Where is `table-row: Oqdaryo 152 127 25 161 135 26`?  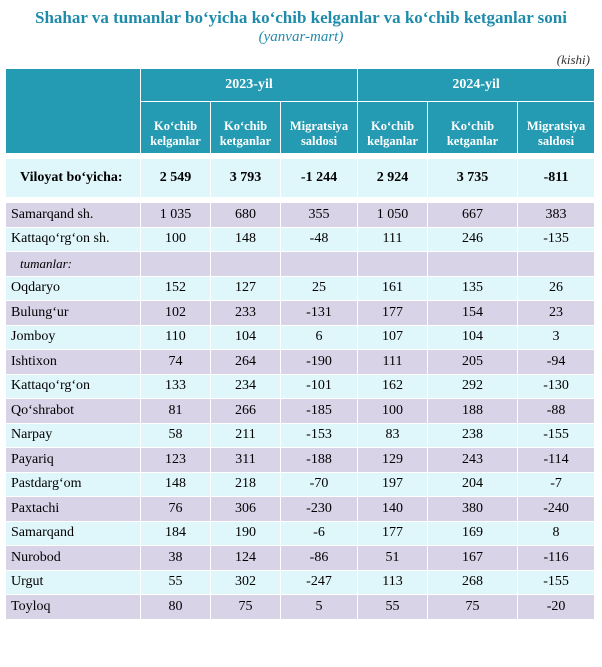 table-row: Oqdaryo 152 127 25 161 135 26 is located at coordinates (300, 288).